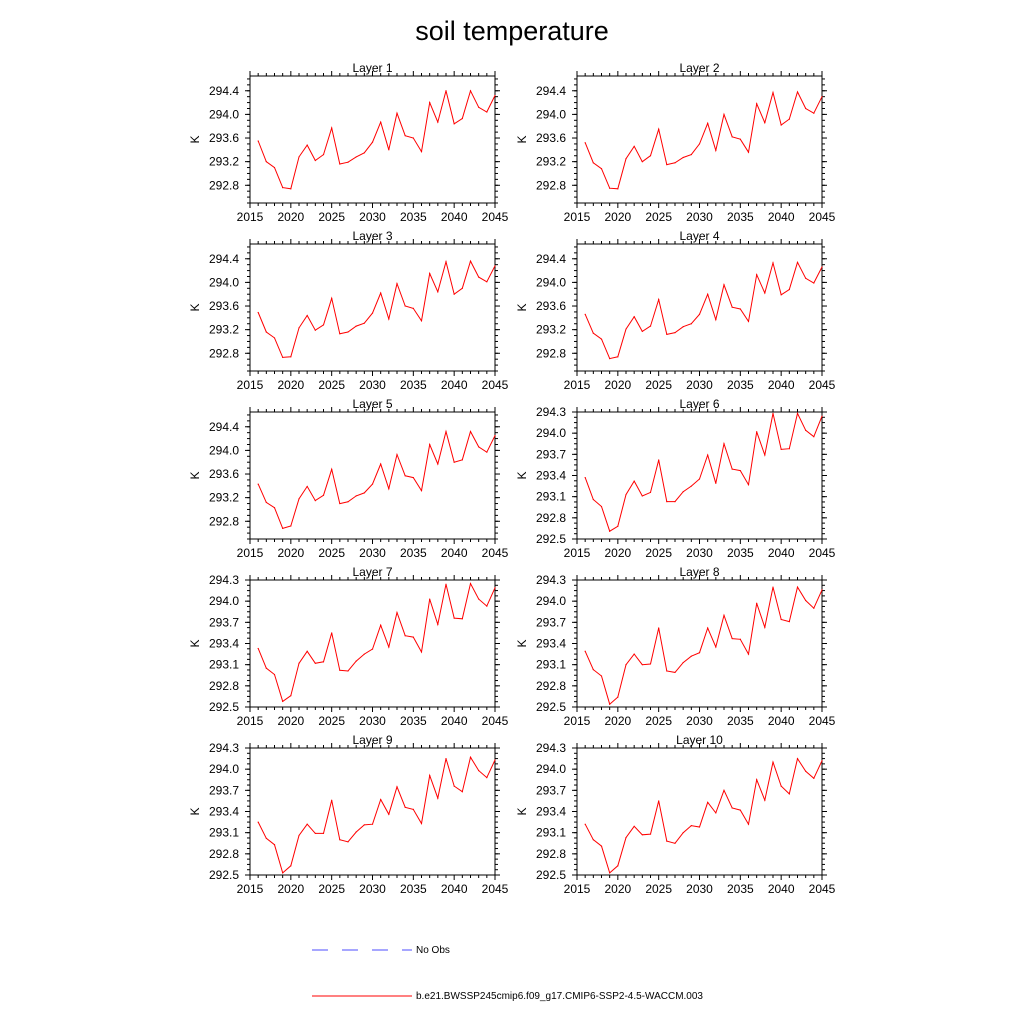 This screenshot has height=1024, width=1024. What do you see at coordinates (372, 236) in the screenshot?
I see `panel-title: Layer 3` at bounding box center [372, 236].